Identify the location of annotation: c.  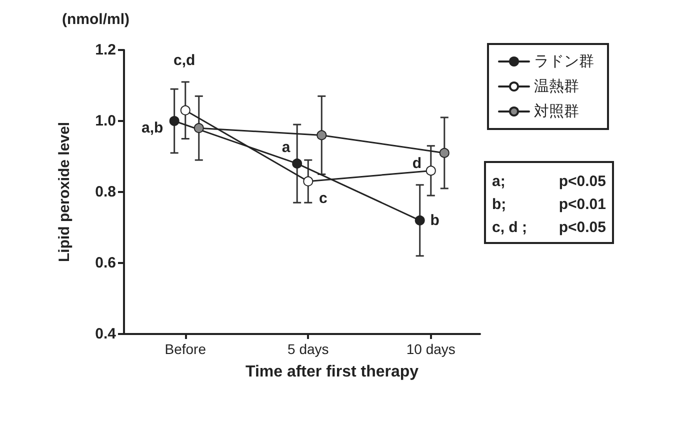
(323, 198).